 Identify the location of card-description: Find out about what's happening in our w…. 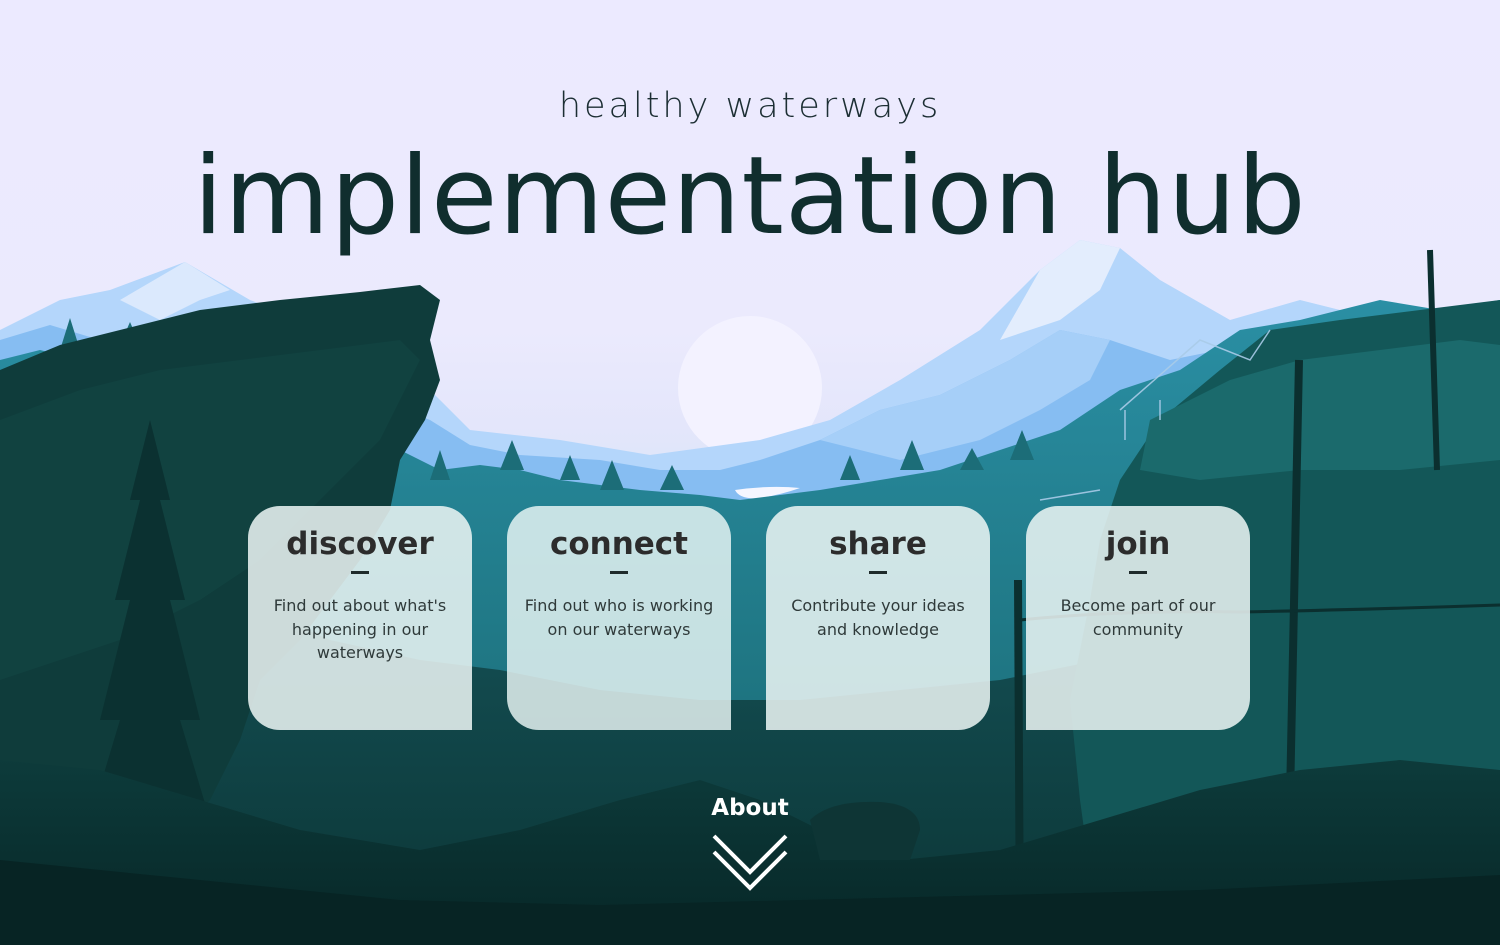
(360, 629).